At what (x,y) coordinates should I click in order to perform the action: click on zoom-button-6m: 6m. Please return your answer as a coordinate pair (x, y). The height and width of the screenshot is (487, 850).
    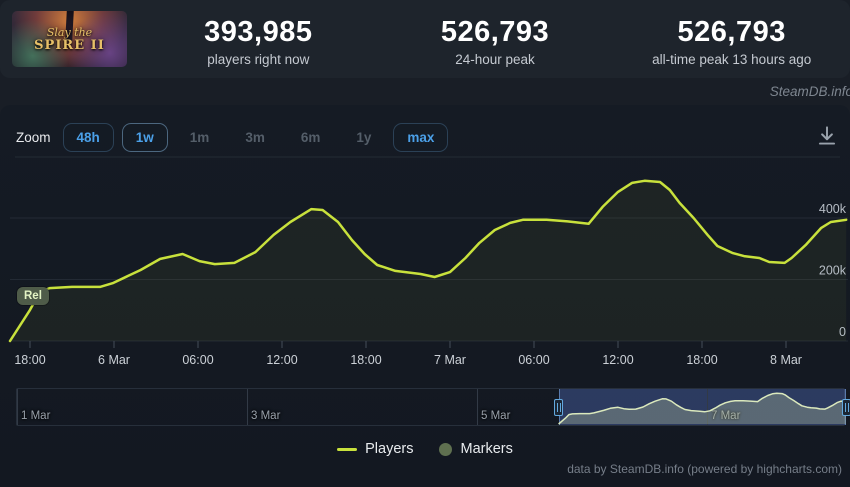
    Looking at the image, I should click on (311, 137).